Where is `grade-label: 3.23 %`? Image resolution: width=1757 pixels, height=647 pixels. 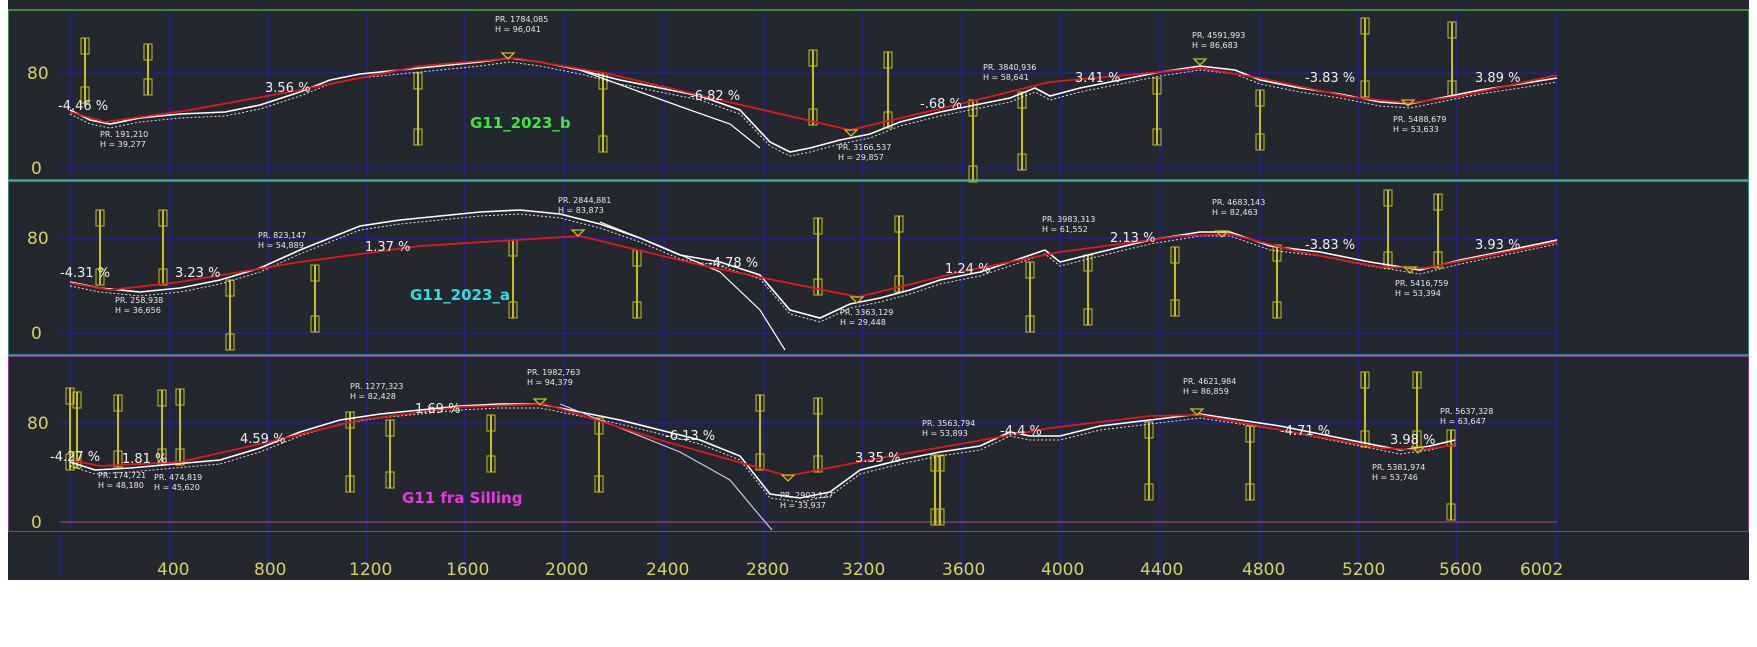 grade-label: 3.23 % is located at coordinates (197, 273).